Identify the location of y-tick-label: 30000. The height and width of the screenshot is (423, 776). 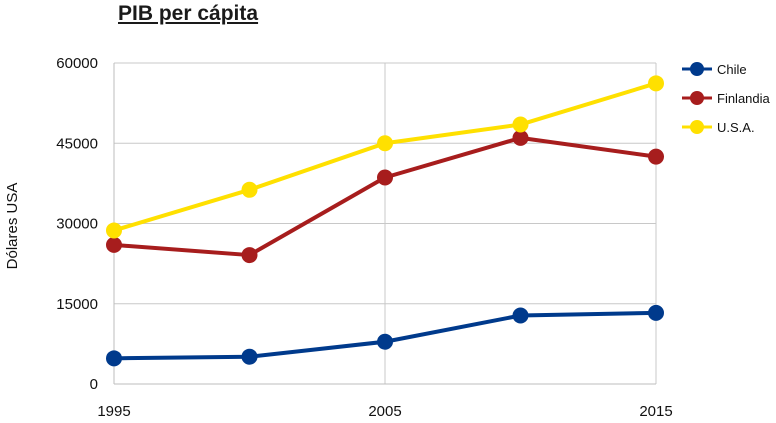
(77, 224).